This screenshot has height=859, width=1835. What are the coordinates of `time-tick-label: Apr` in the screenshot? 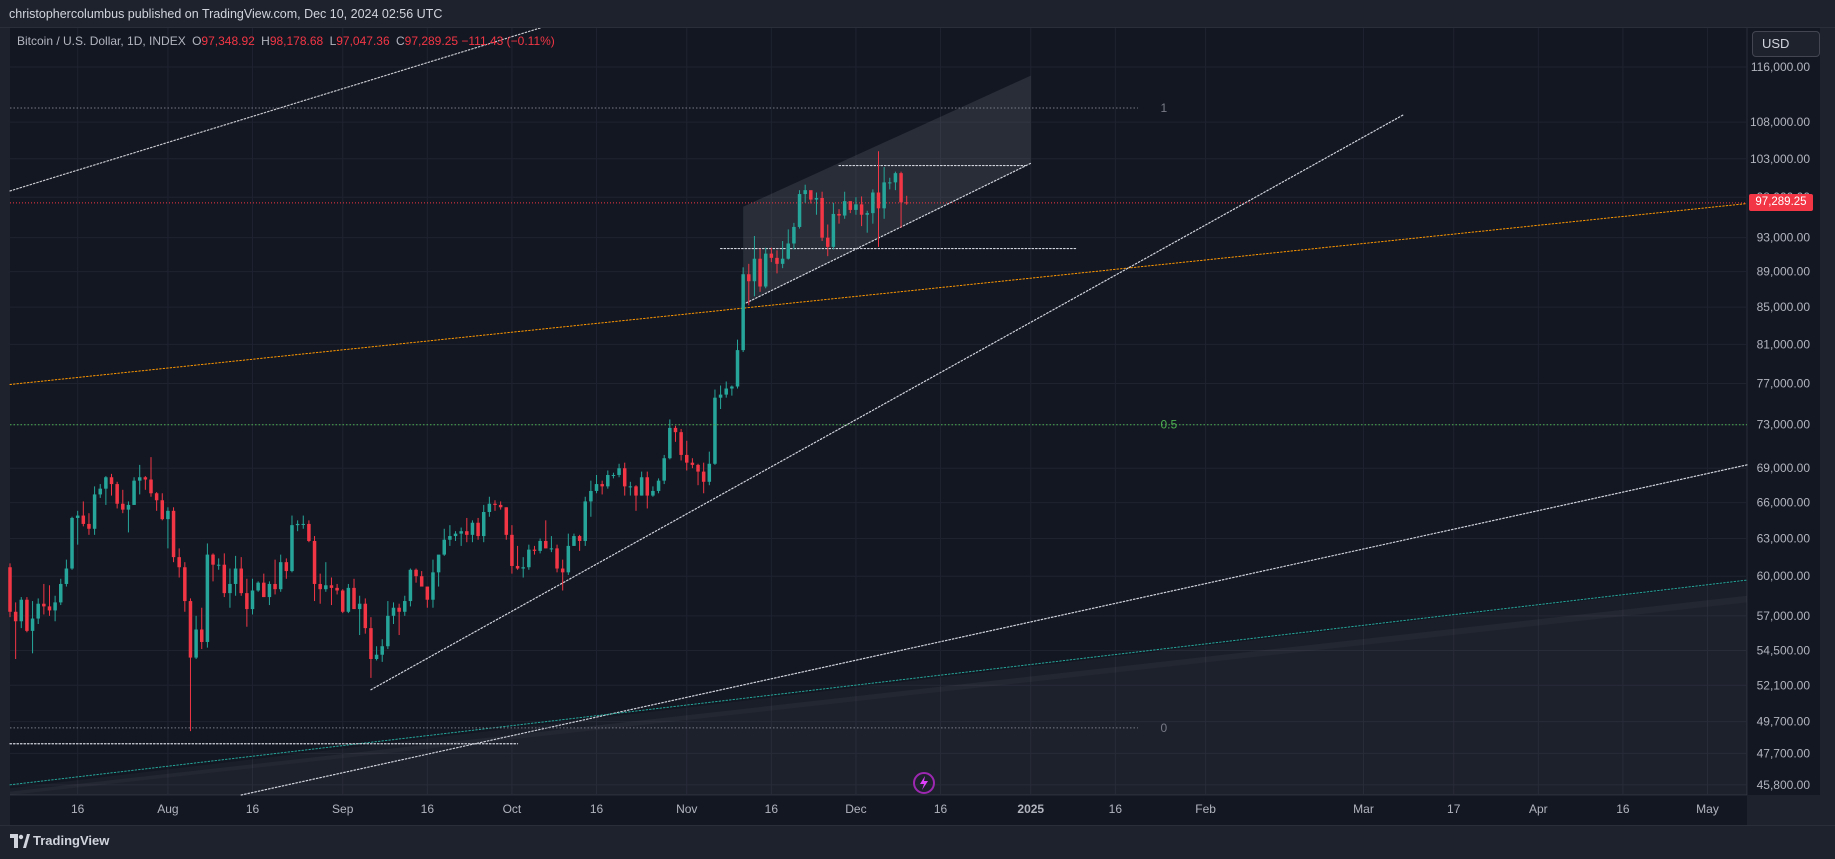 It's located at (1538, 809).